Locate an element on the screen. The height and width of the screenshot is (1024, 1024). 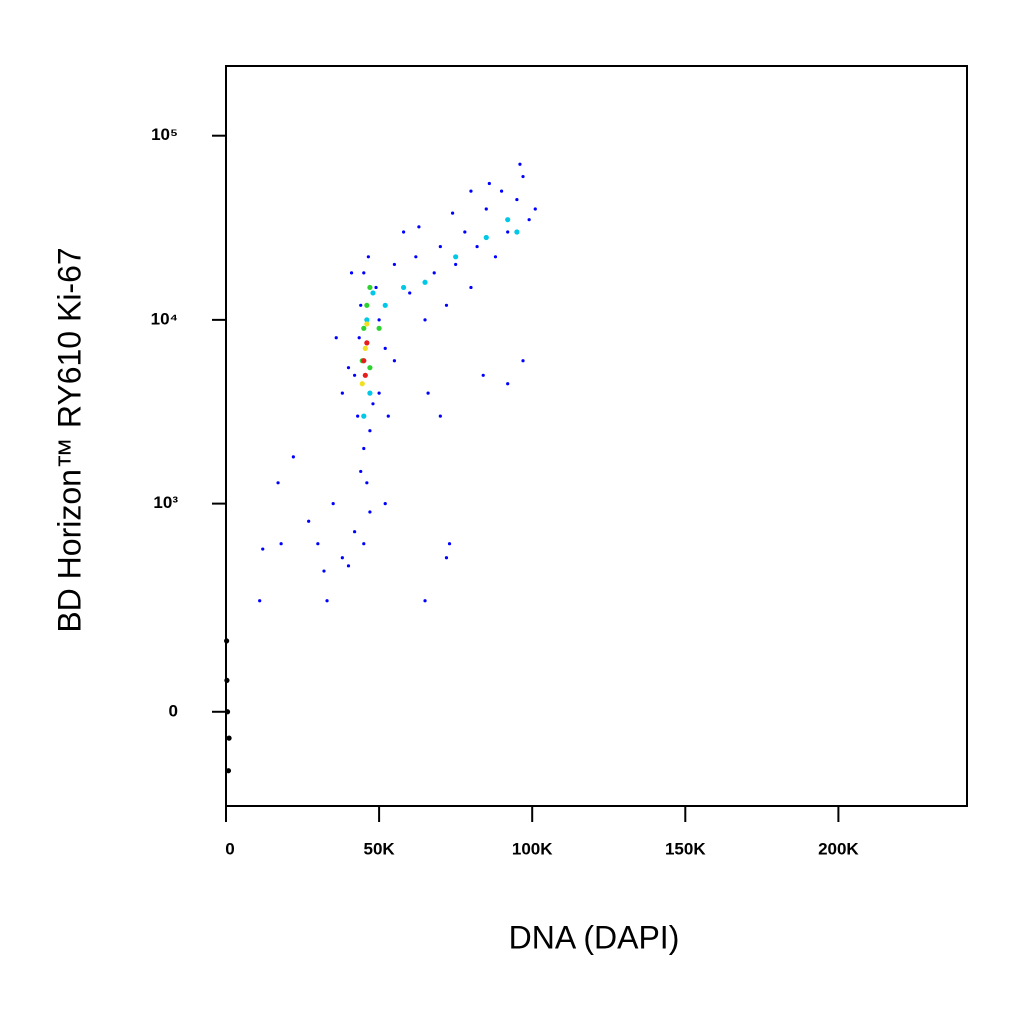
y-axis-title: BD Horizon™ RY610 Ki-67 is located at coordinates (69, 439).